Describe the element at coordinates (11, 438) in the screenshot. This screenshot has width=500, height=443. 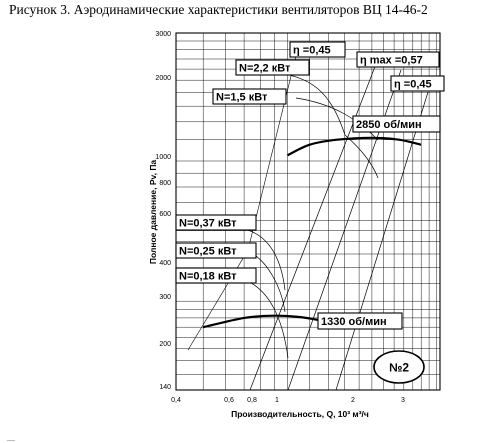
I see `page-edge-mark` at that location.